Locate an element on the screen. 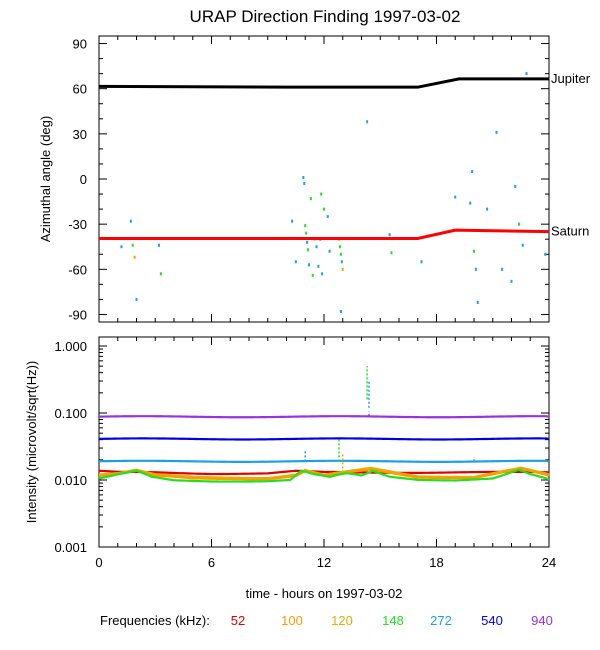 This screenshot has height=650, width=600. azimuth-y-label: Azimuthal angle (deg) is located at coordinates (45, 179).